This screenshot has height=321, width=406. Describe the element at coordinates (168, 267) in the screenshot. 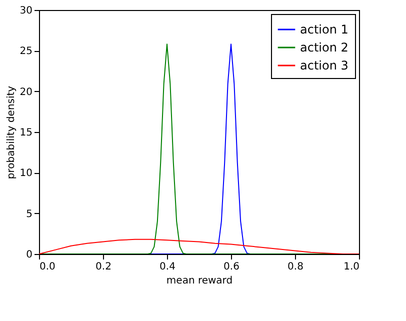

I see `x-tick-label: 0.4` at that location.